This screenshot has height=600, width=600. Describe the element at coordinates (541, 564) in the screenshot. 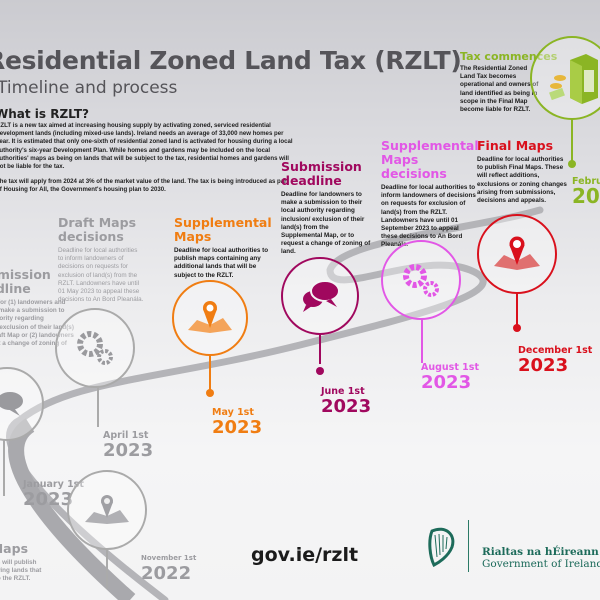

I see `gov-name-english: Government of Ireland` at that location.